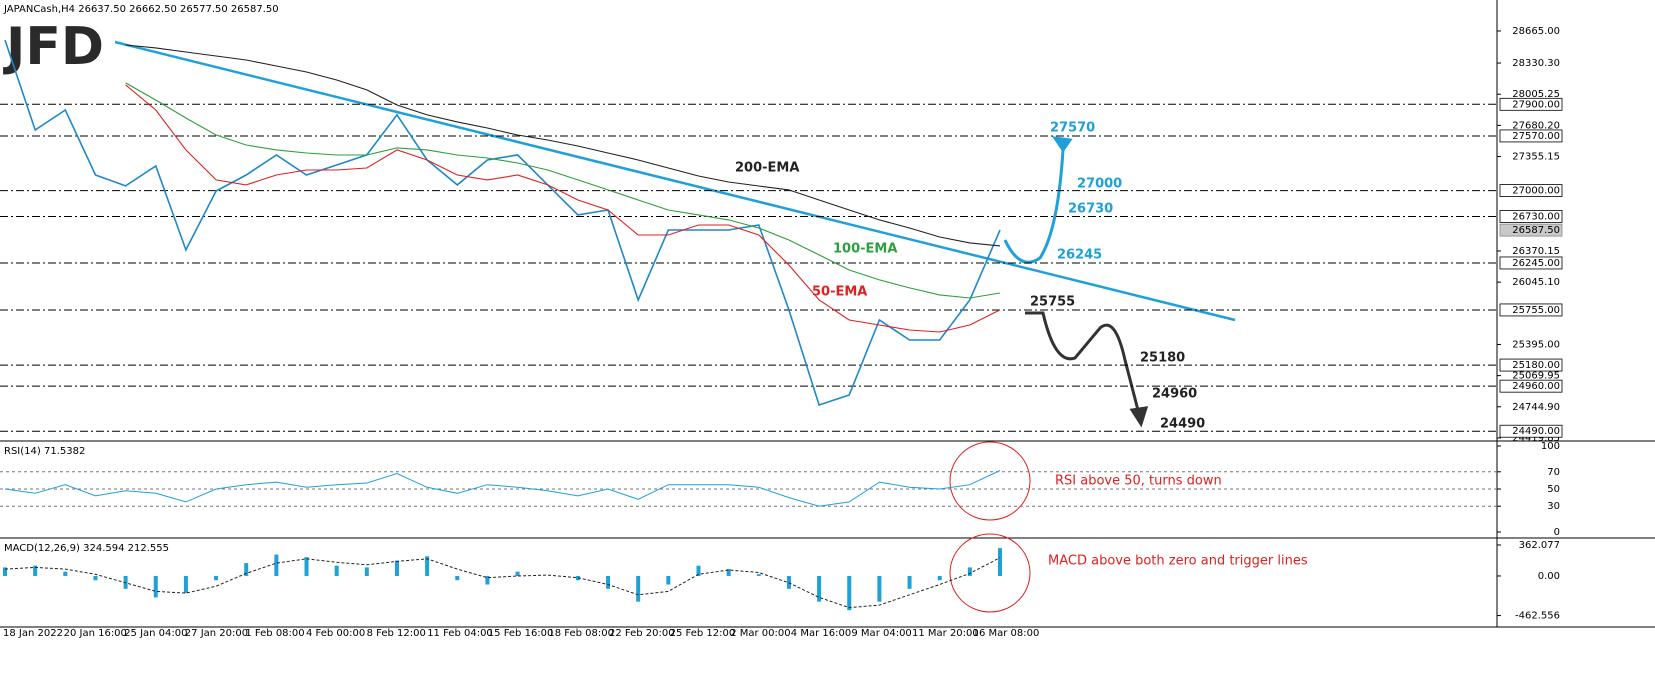 This screenshot has width=1655, height=677. I want to click on ema-label: 50-EMA, so click(839, 292).